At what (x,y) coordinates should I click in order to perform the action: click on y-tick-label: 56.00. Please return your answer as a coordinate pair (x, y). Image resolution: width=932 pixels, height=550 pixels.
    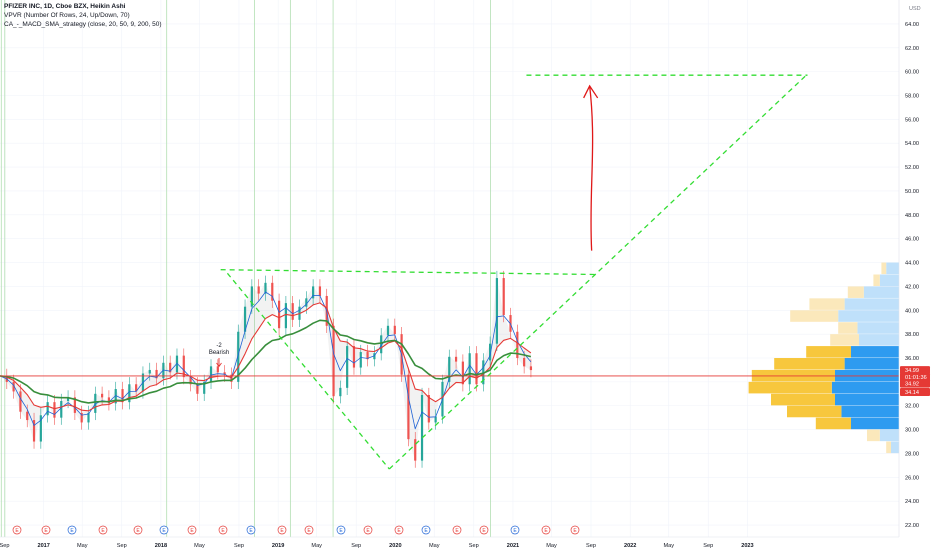
    Looking at the image, I should click on (912, 120).